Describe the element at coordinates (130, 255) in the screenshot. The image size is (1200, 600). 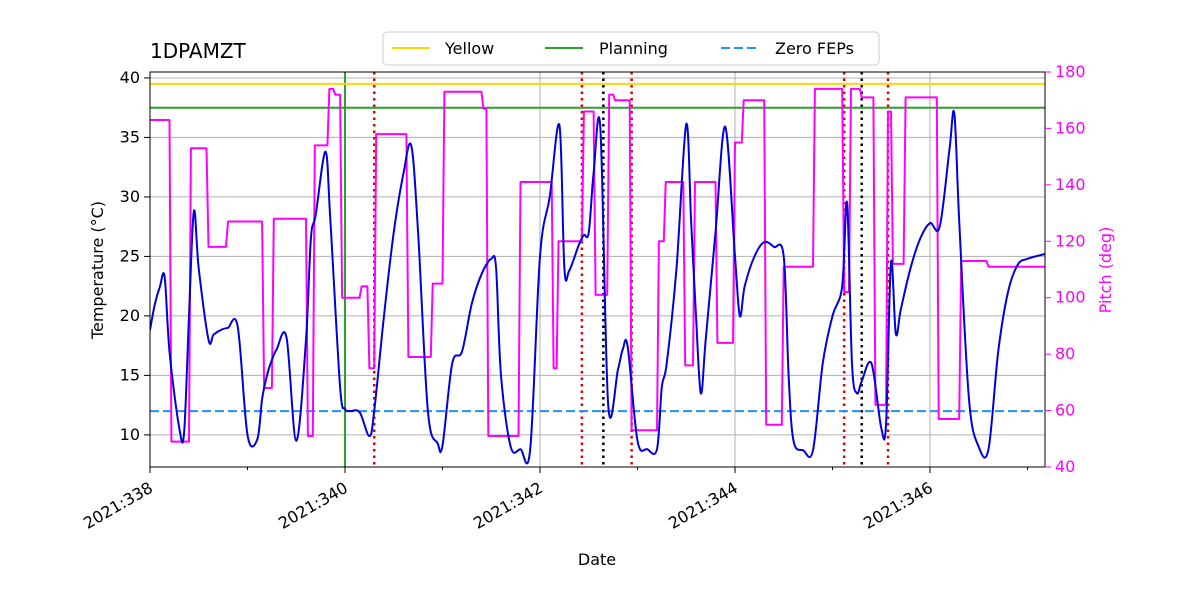
I see `y-tick-label: 25` at that location.